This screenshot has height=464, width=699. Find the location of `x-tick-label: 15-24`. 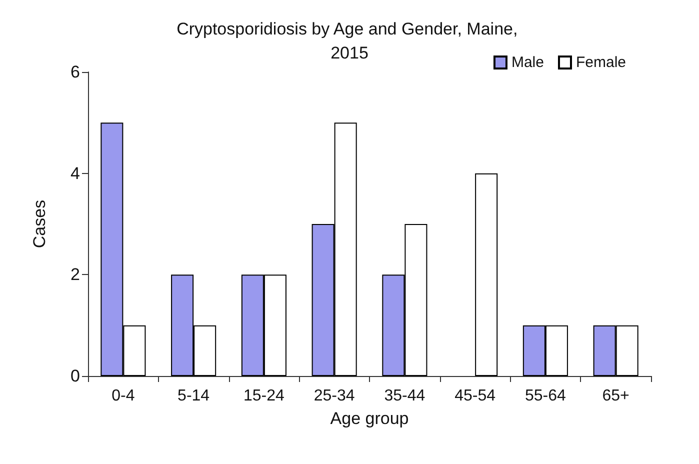

x-tick-label: 15-24 is located at coordinates (263, 396).